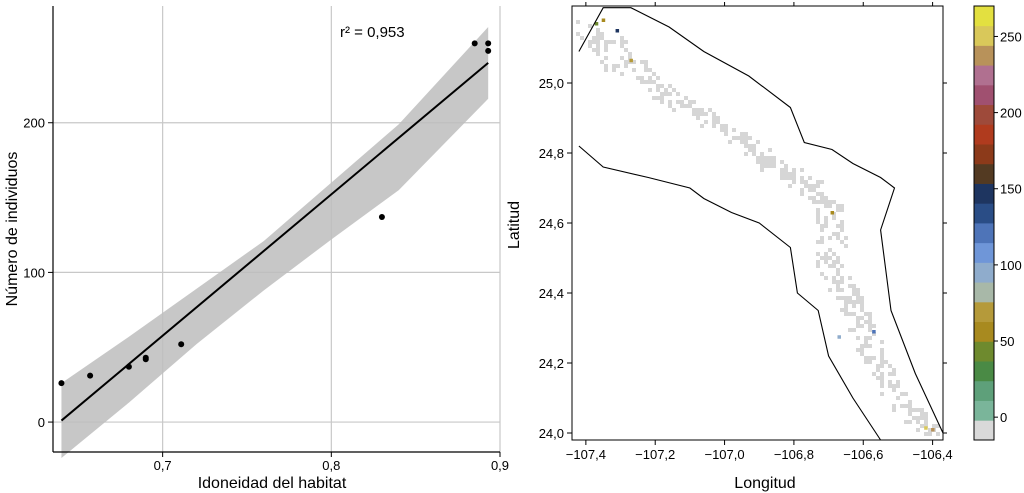  Describe the element at coordinates (1007, 341) in the screenshot. I see `colorbar-tick-label-1: 50` at that location.